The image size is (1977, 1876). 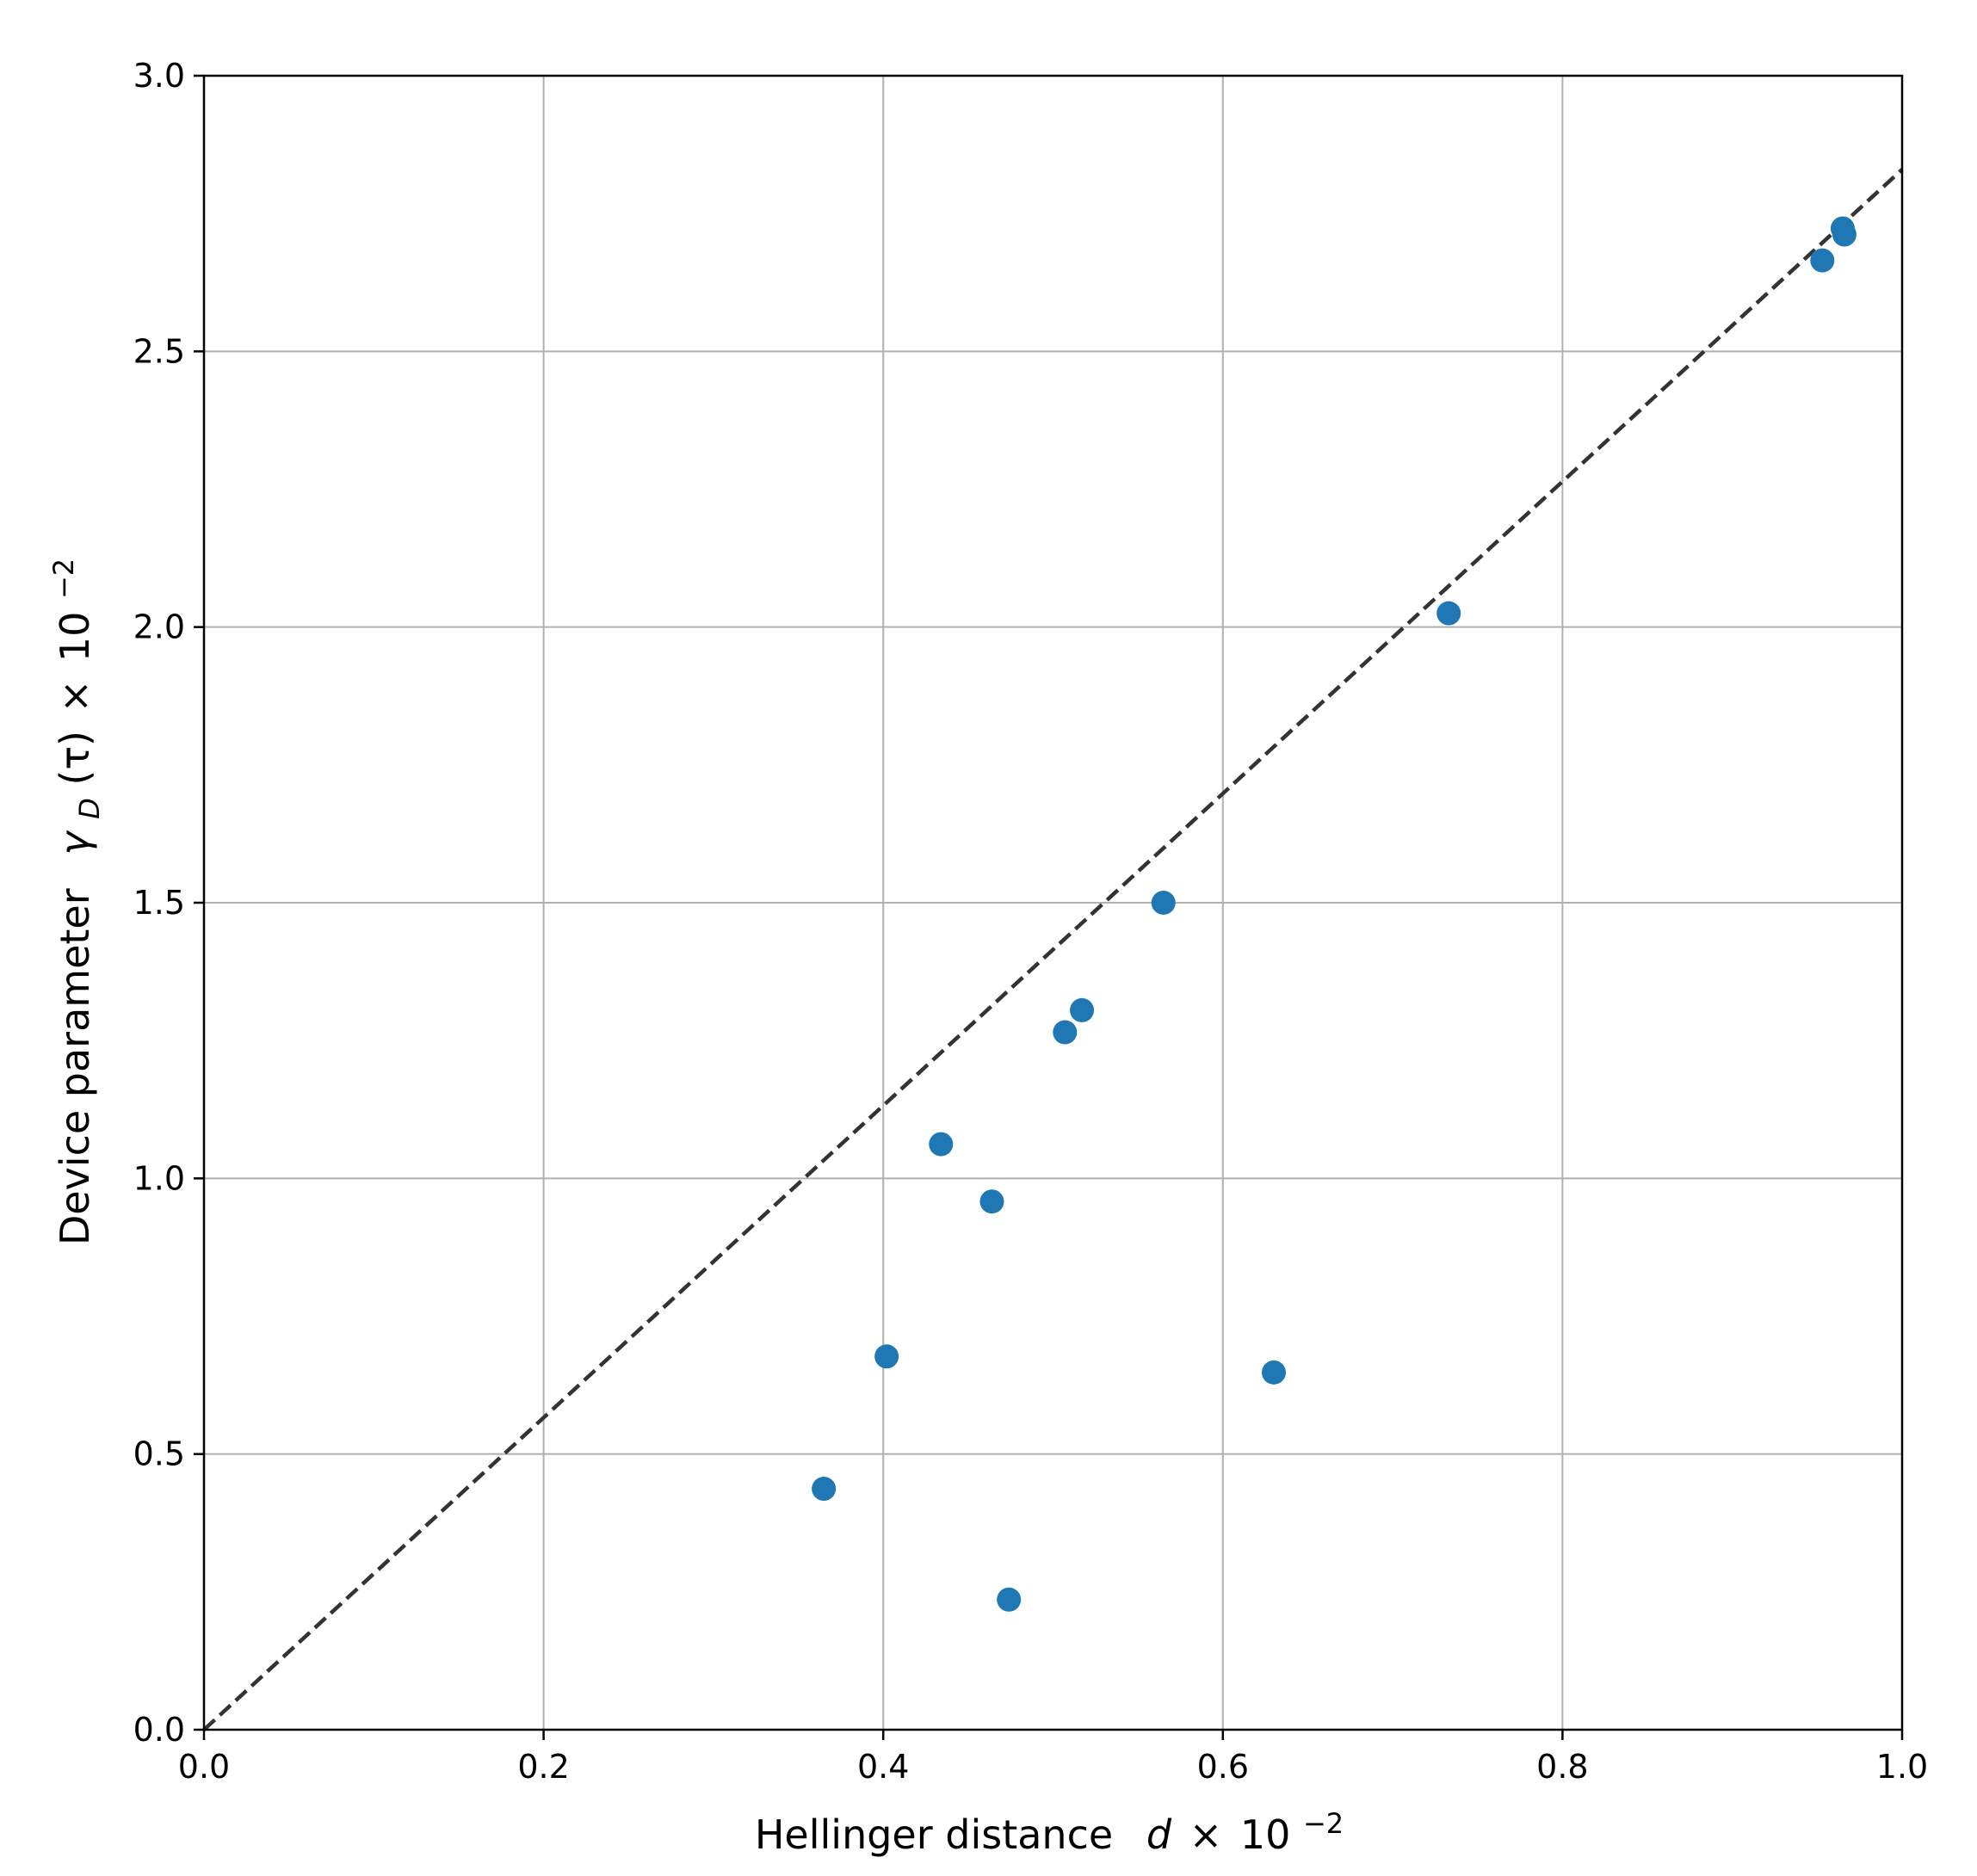 I want to click on y-tick-label: 2.0, so click(x=159, y=627).